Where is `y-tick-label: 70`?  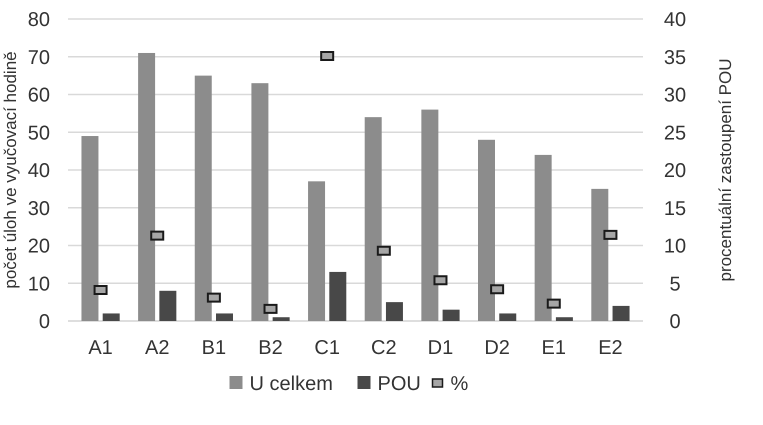
y-tick-label: 70 is located at coordinates (39, 57).